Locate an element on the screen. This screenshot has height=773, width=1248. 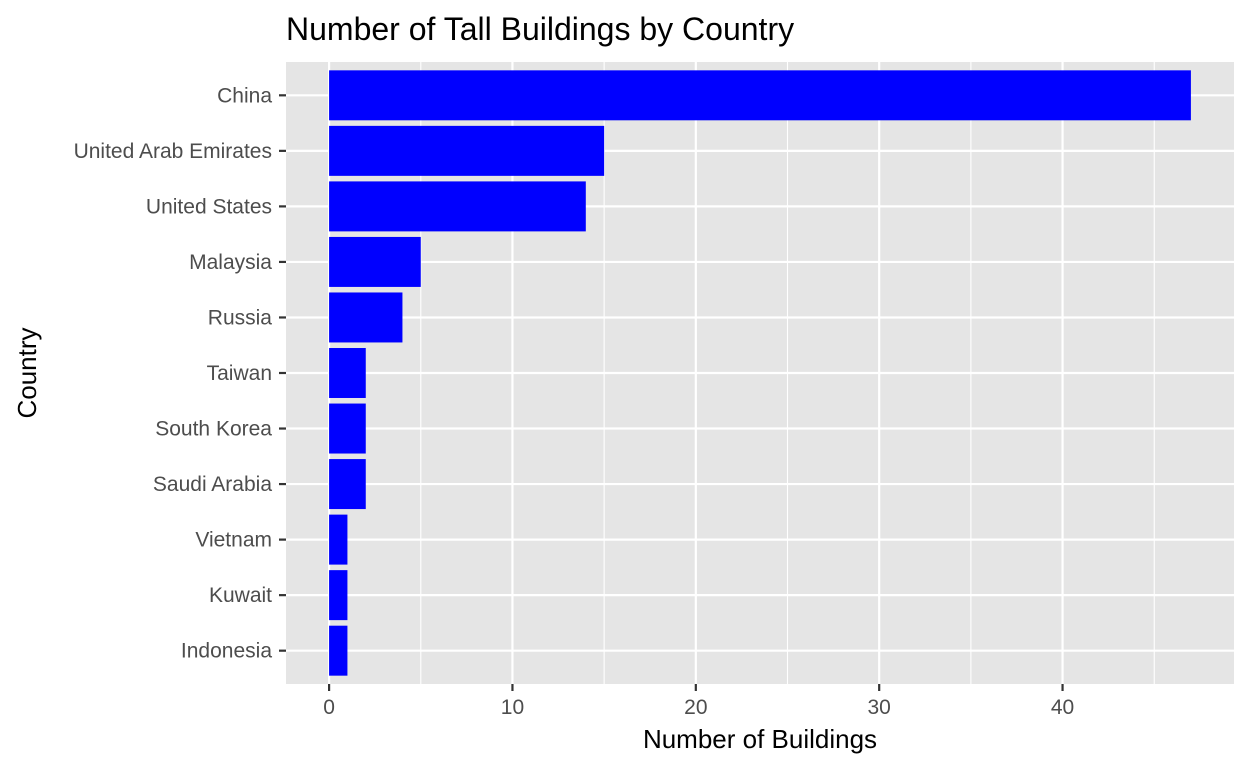
x-axis: 0 10 20 30 40 is located at coordinates (698, 701).